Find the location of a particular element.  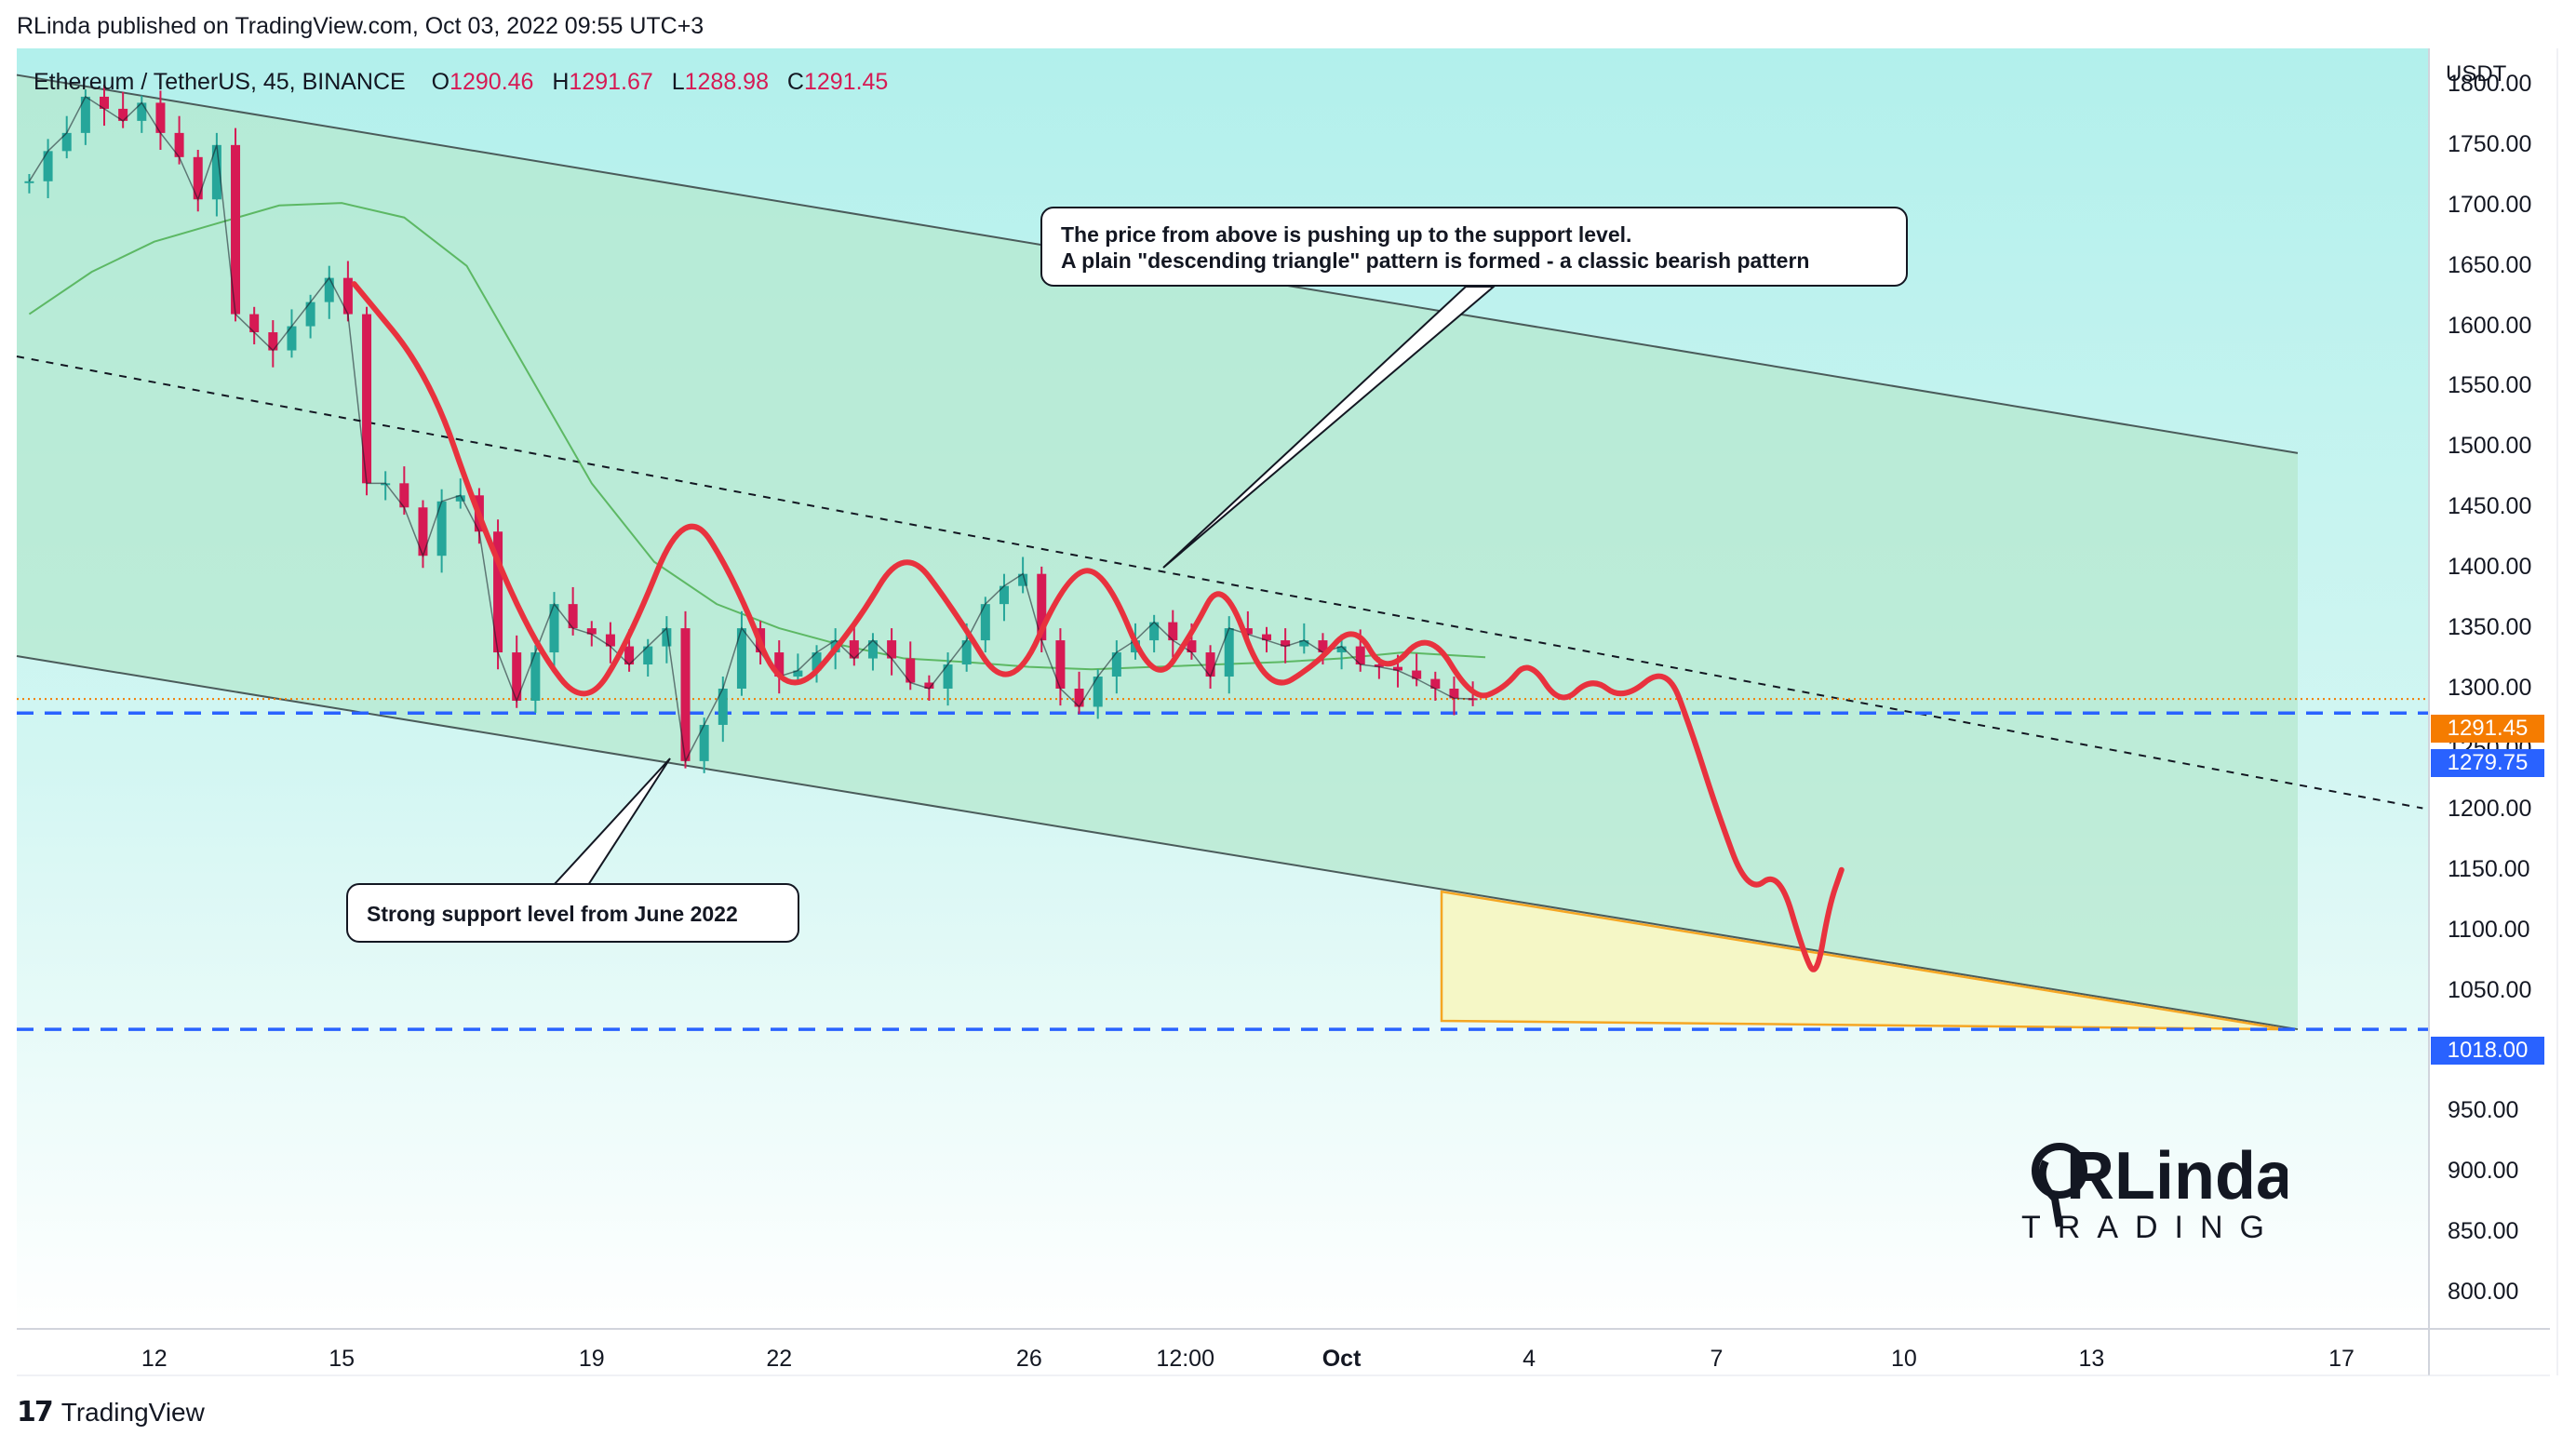

price-axis-tick: 1450.00 is located at coordinates (2490, 507).